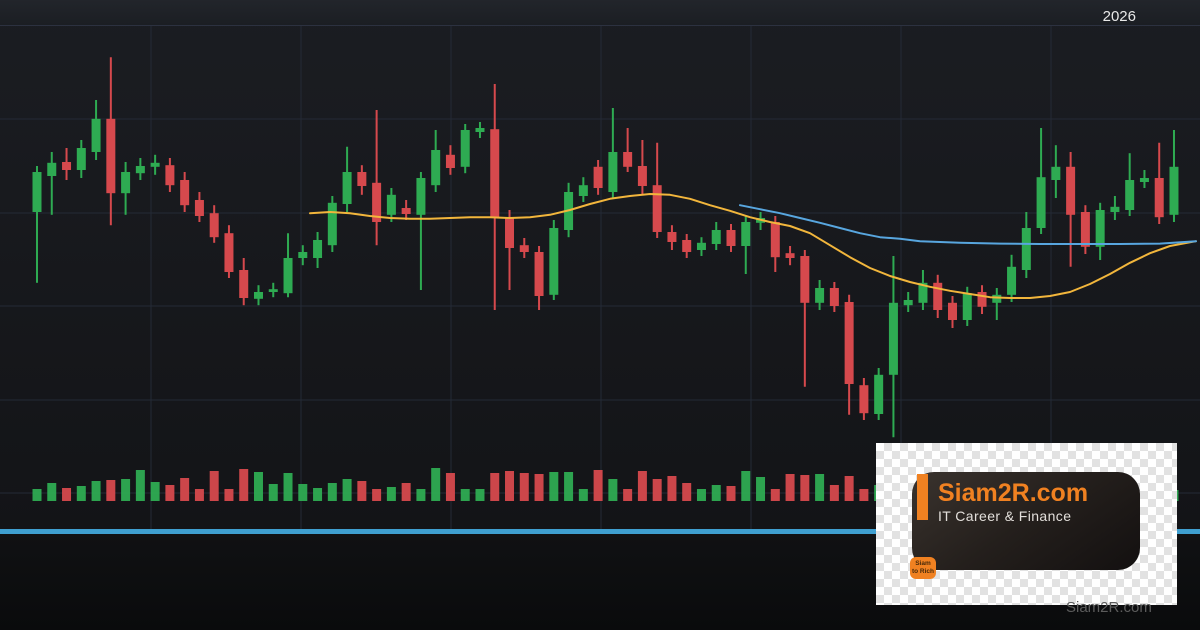 Image resolution: width=1200 pixels, height=630 pixels. I want to click on siam-to-rich-badge: Siam to Rich, so click(923, 568).